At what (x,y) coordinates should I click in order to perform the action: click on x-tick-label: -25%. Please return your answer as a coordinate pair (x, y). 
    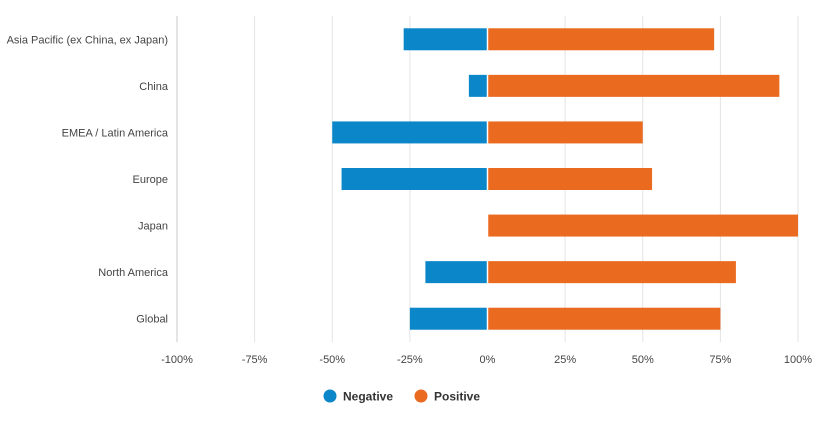
    Looking at the image, I should click on (410, 360).